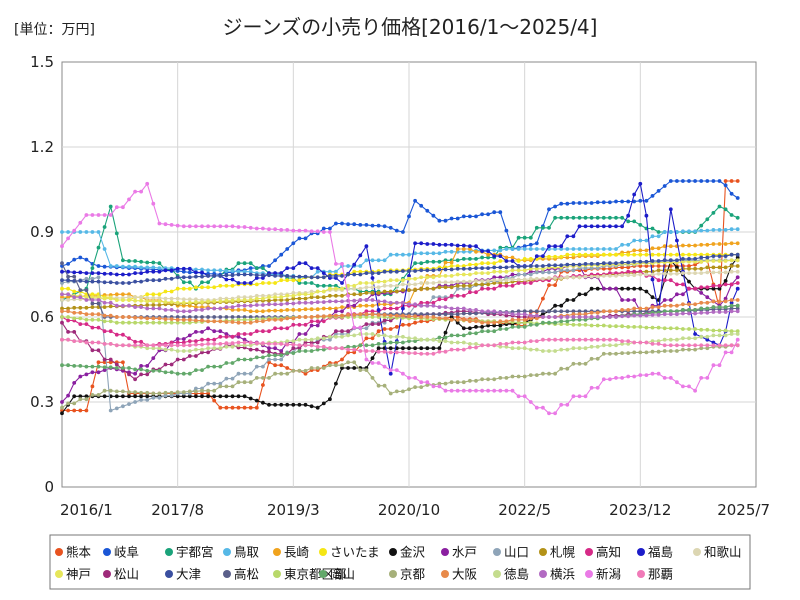 The image size is (800, 600). I want to click on legend-item: 札幌, so click(557, 552).